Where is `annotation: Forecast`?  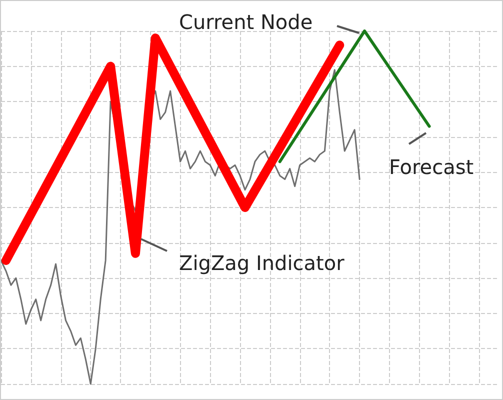 annotation: Forecast is located at coordinates (431, 167).